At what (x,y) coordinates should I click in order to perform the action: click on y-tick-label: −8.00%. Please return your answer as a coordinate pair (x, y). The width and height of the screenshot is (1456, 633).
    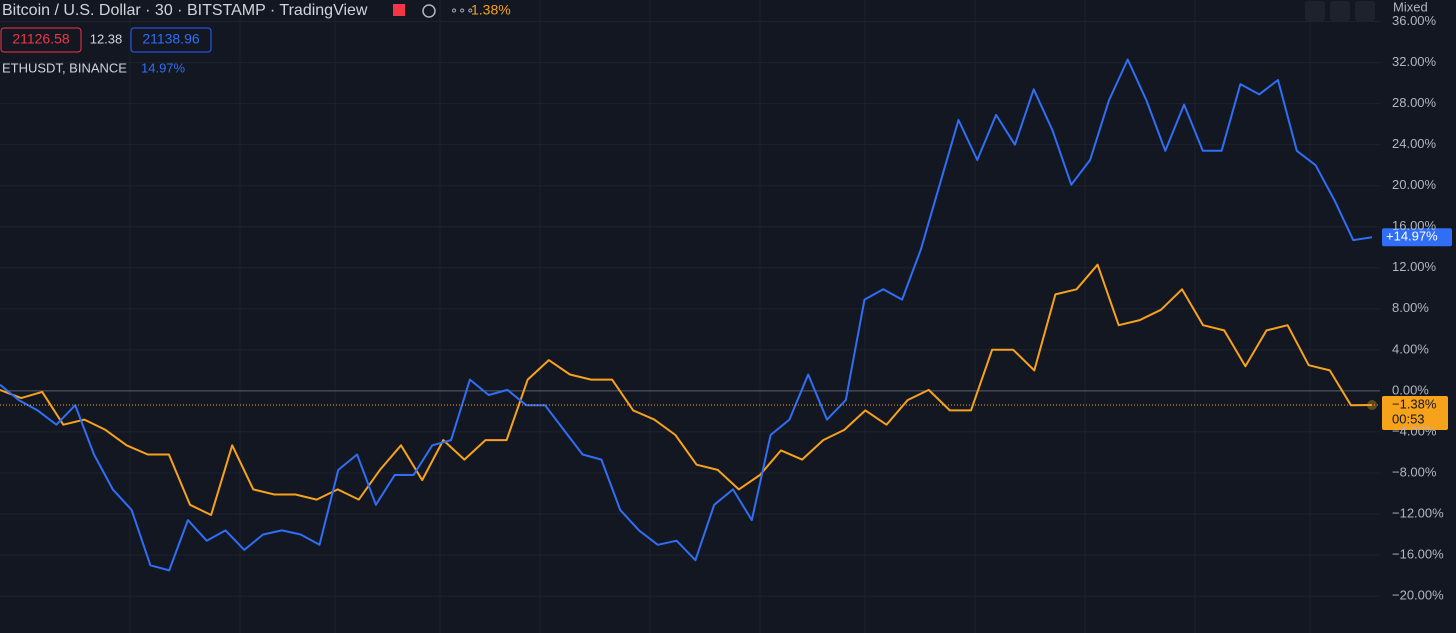
    Looking at the image, I should click on (1414, 471).